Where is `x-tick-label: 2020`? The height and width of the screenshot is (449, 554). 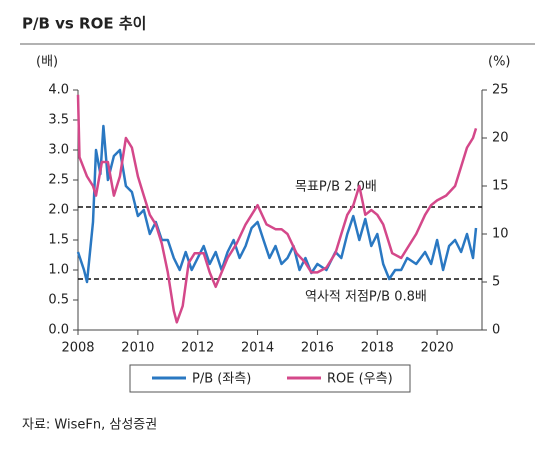 x-tick-label: 2020 is located at coordinates (437, 348).